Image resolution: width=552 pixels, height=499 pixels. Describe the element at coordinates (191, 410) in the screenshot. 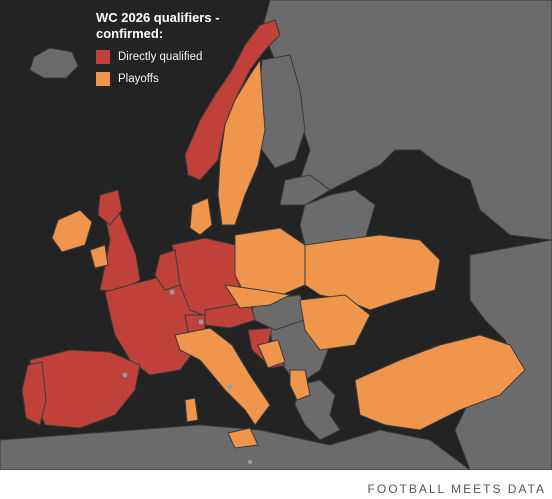

I see `sardinia` at that location.